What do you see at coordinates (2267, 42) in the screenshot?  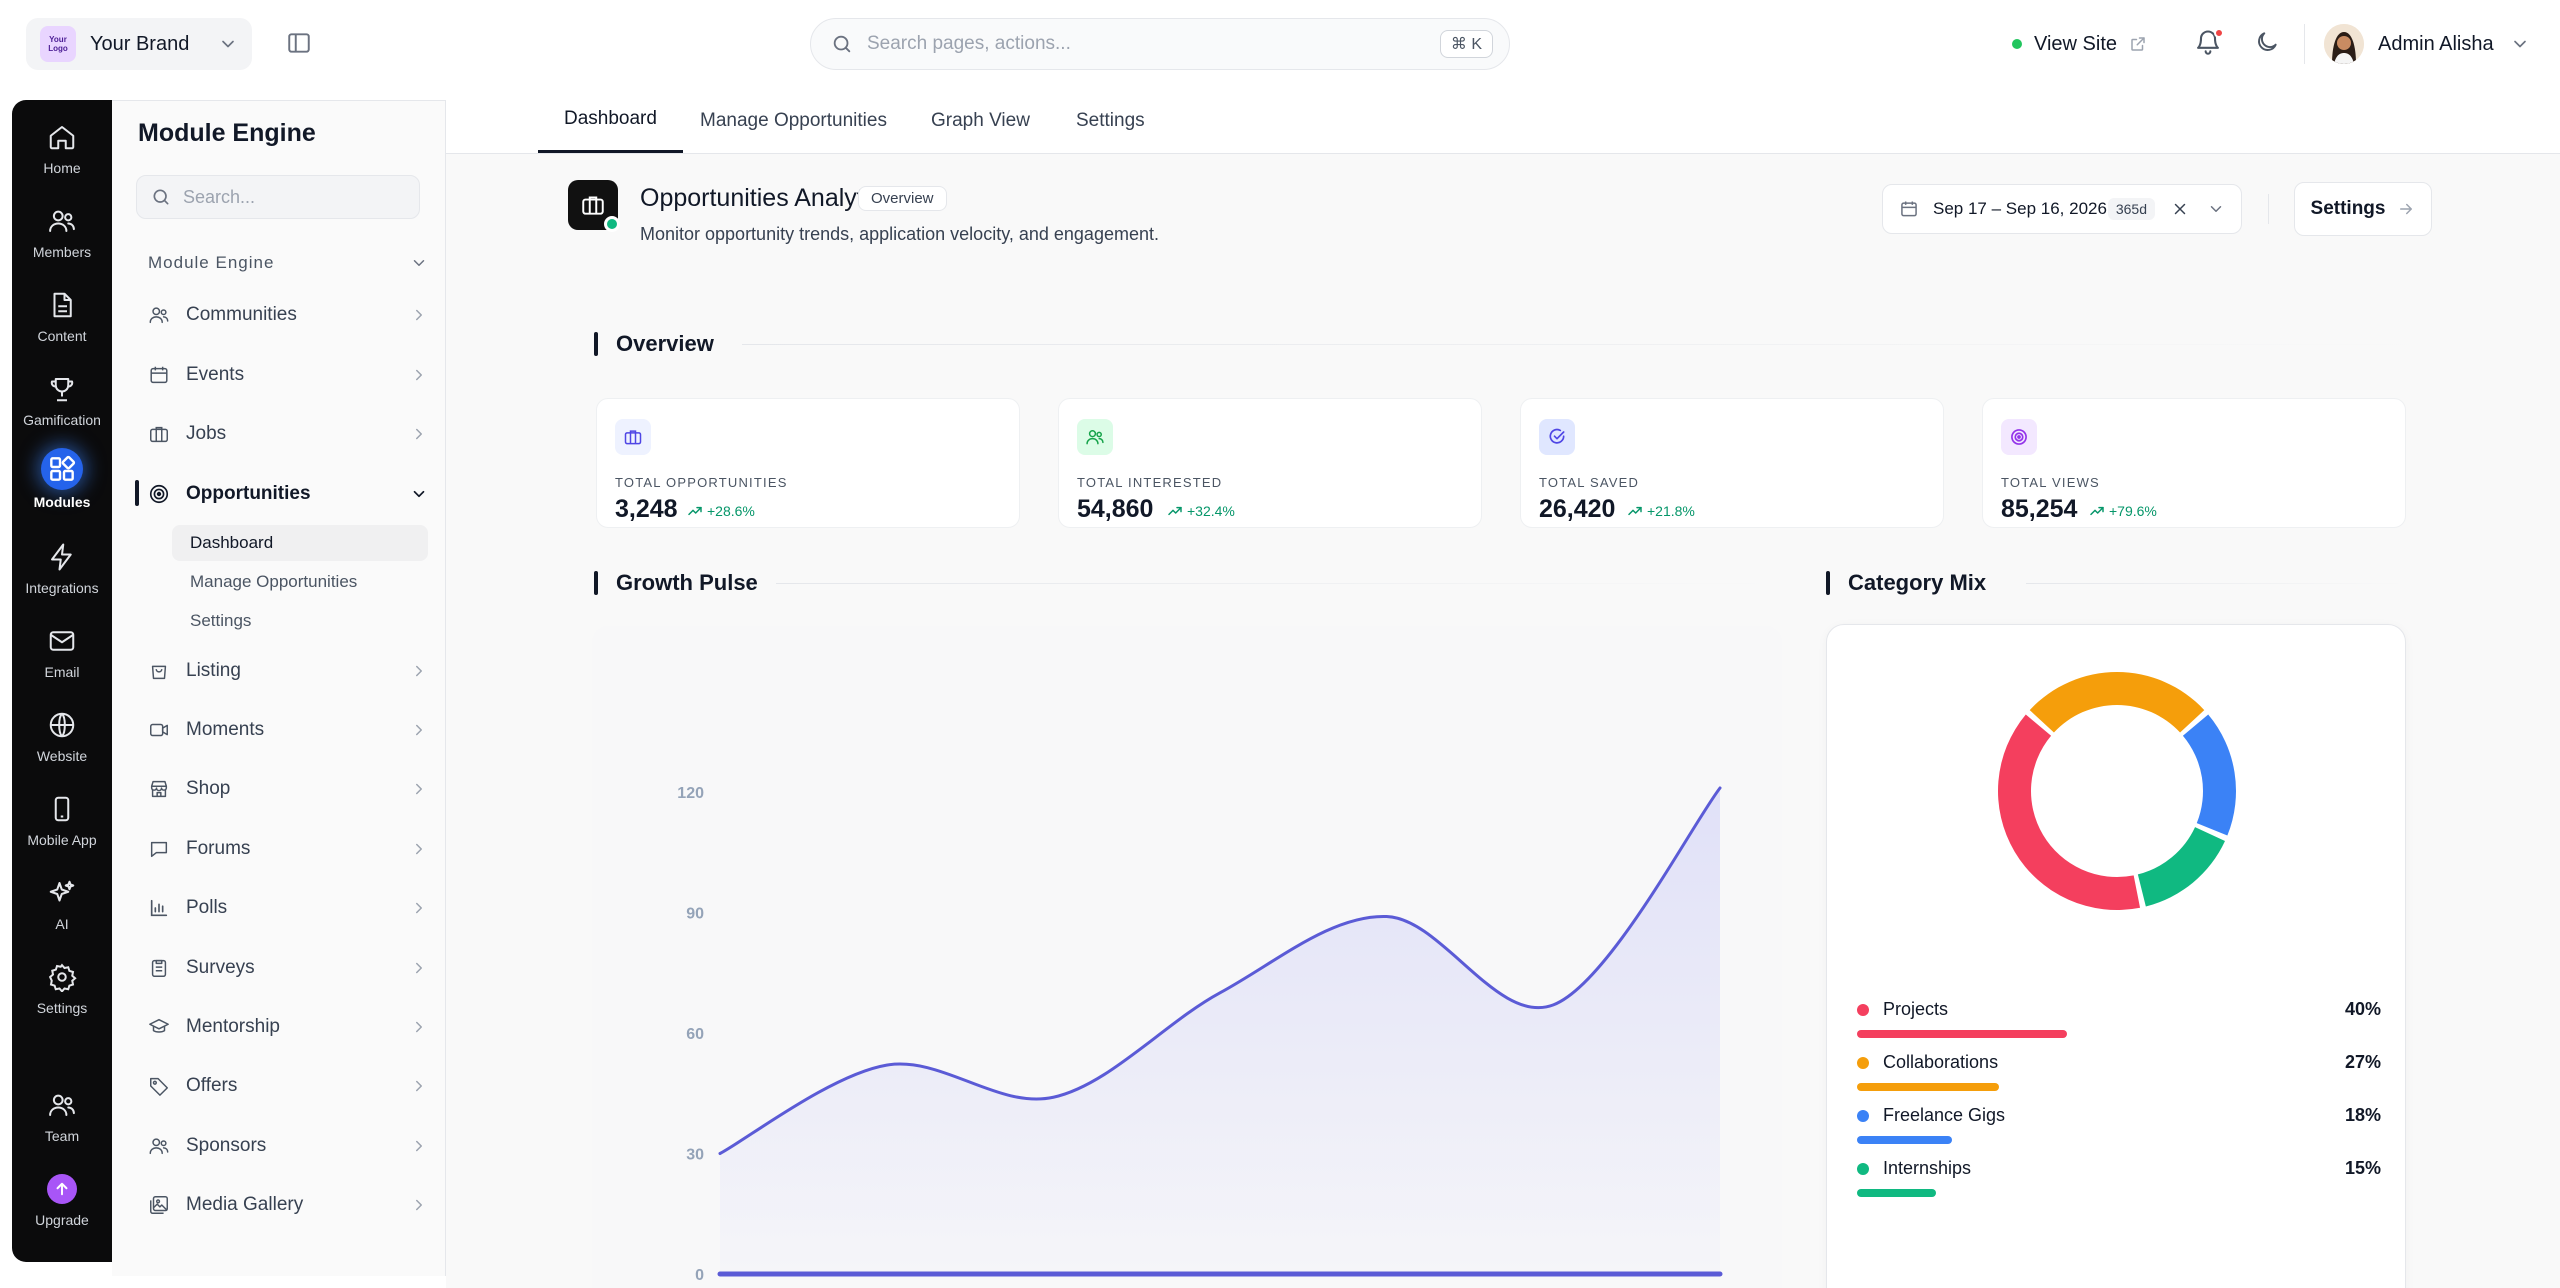 I see `moon-icon` at bounding box center [2267, 42].